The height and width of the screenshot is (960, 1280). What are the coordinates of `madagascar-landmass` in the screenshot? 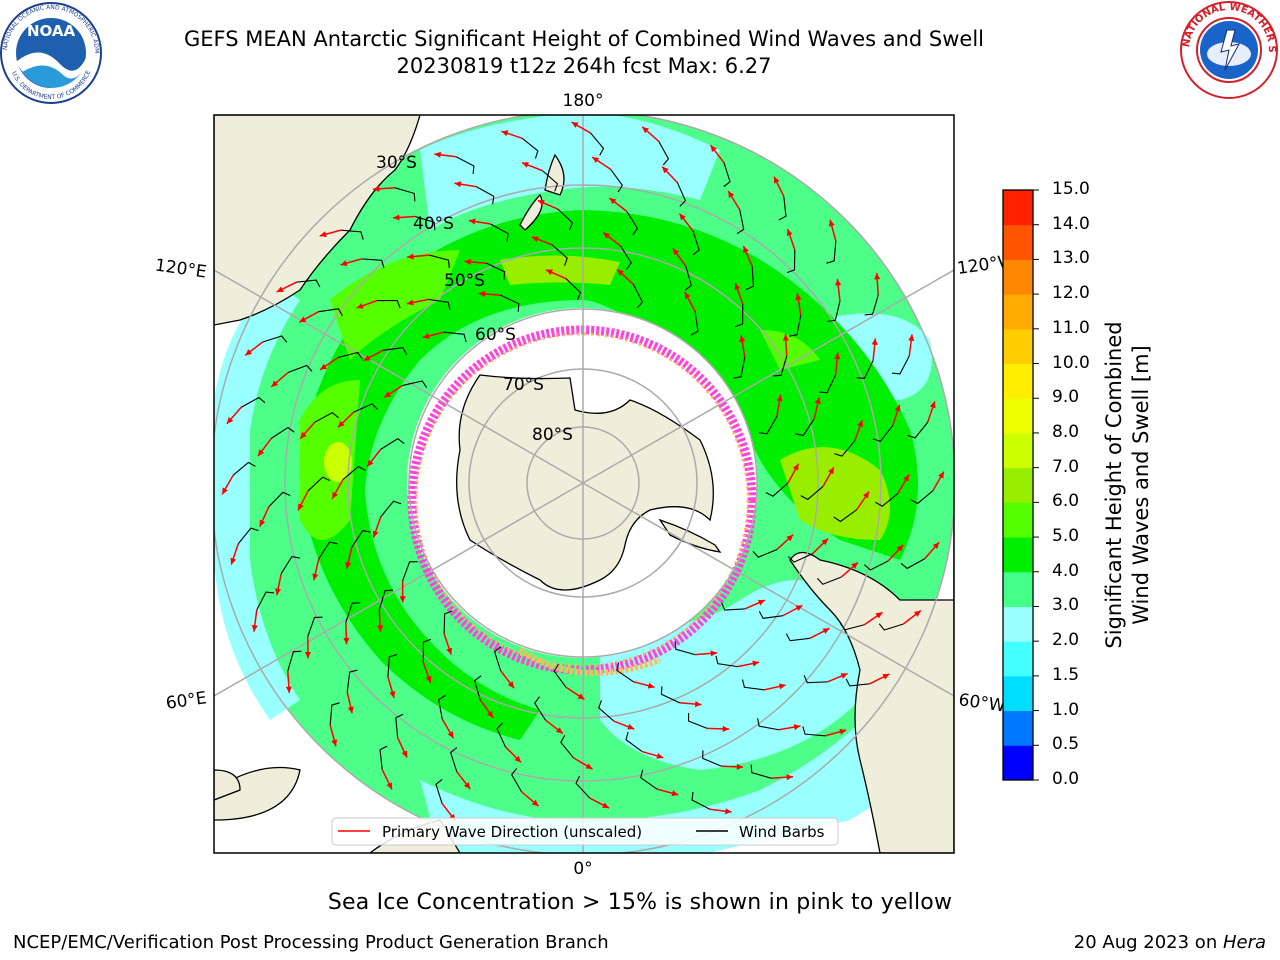 It's located at (227, 785).